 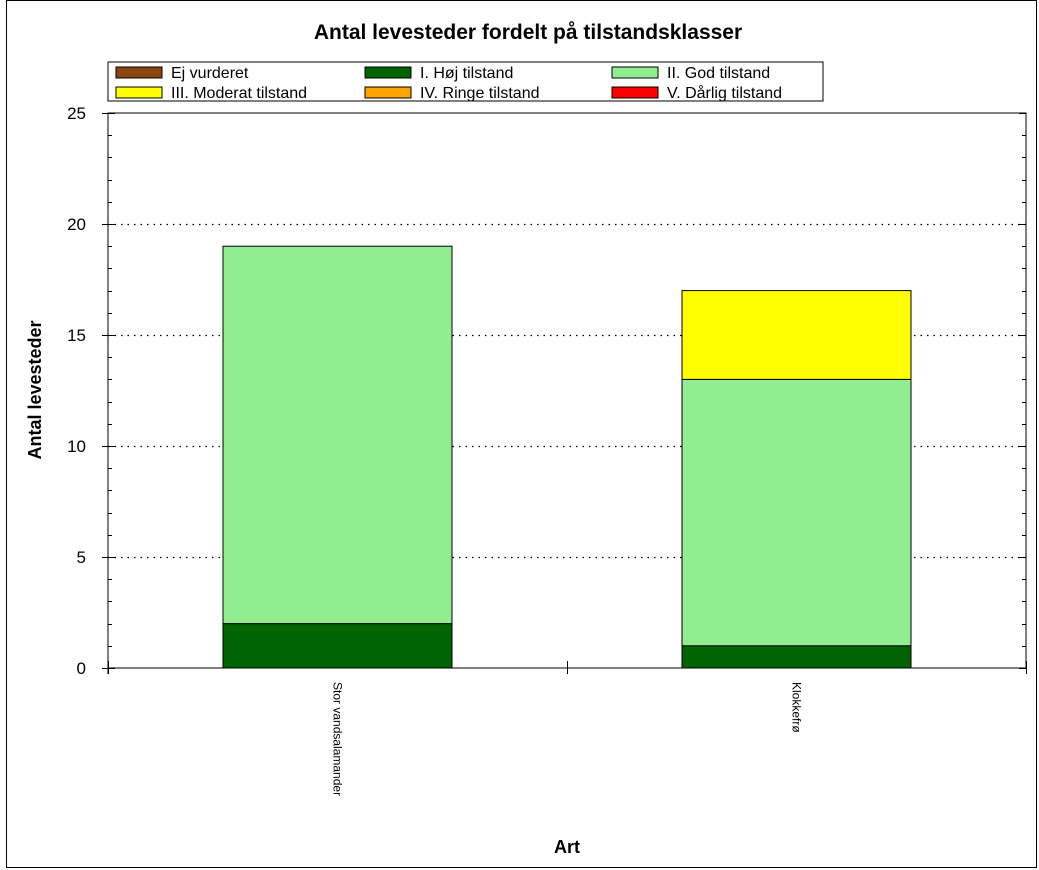 I want to click on legend-label-iii-moderat-tilstand: III. Moderat tilstand, so click(x=239, y=93).